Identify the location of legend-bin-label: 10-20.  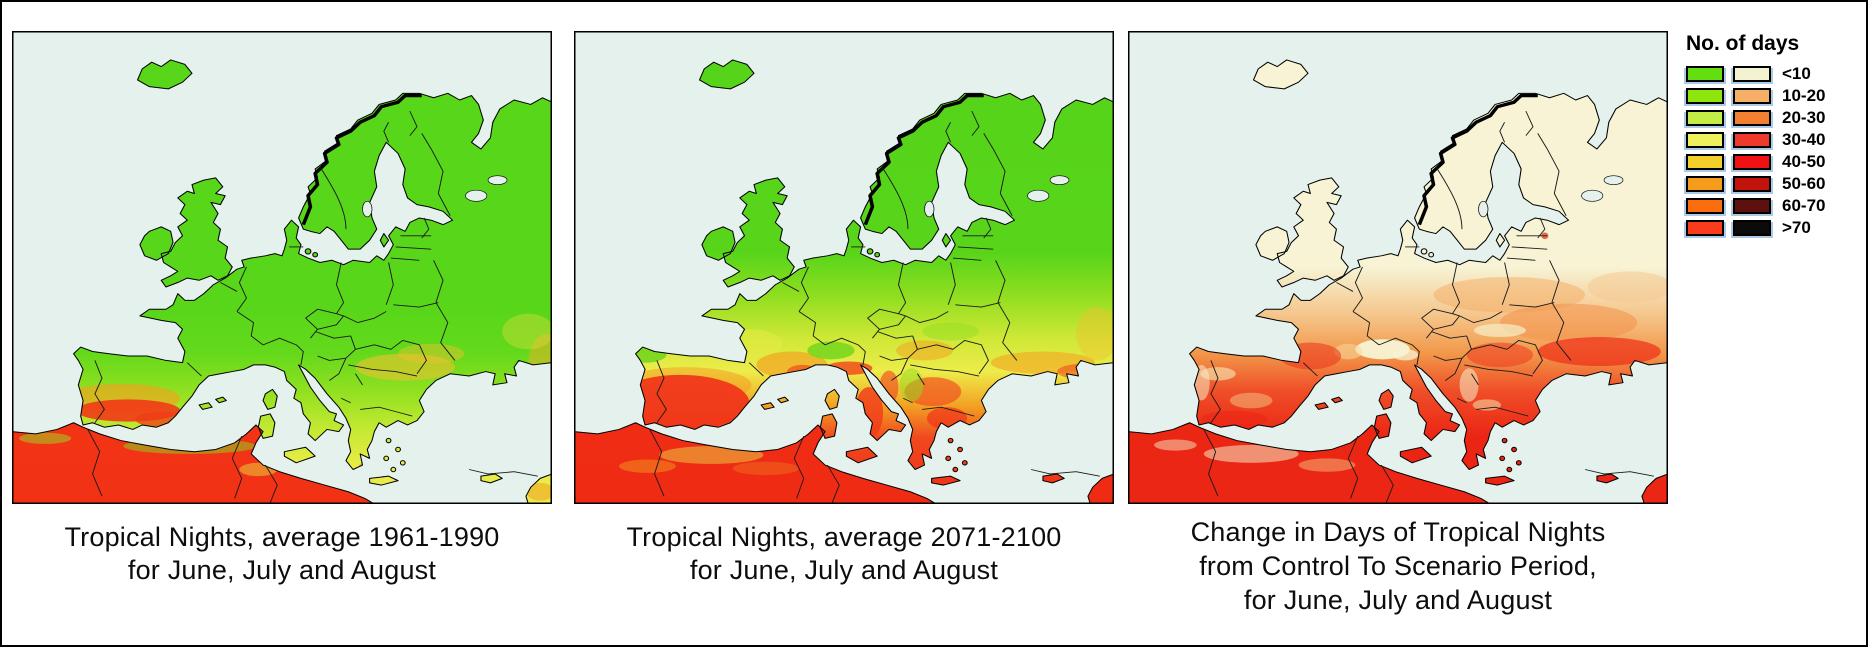
(1804, 95).